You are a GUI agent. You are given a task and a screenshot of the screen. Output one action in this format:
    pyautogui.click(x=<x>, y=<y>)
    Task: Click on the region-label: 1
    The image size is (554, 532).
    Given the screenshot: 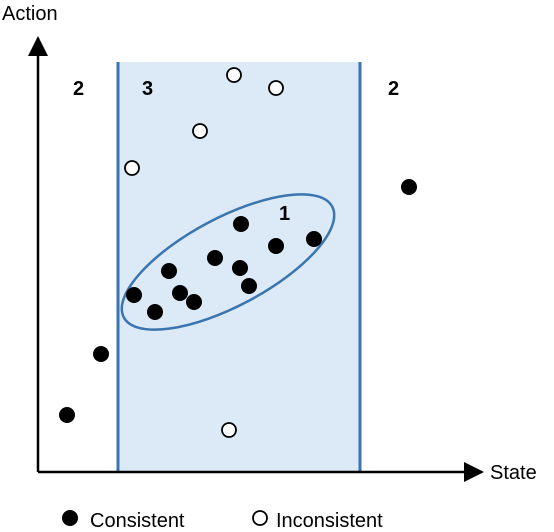 What is the action you would take?
    pyautogui.click(x=284, y=214)
    